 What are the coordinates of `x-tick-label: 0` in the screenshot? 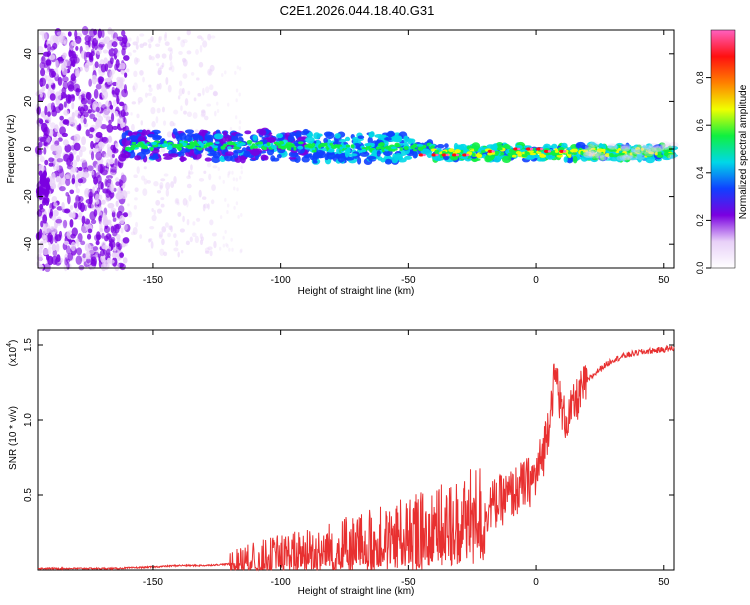 It's located at (536, 582).